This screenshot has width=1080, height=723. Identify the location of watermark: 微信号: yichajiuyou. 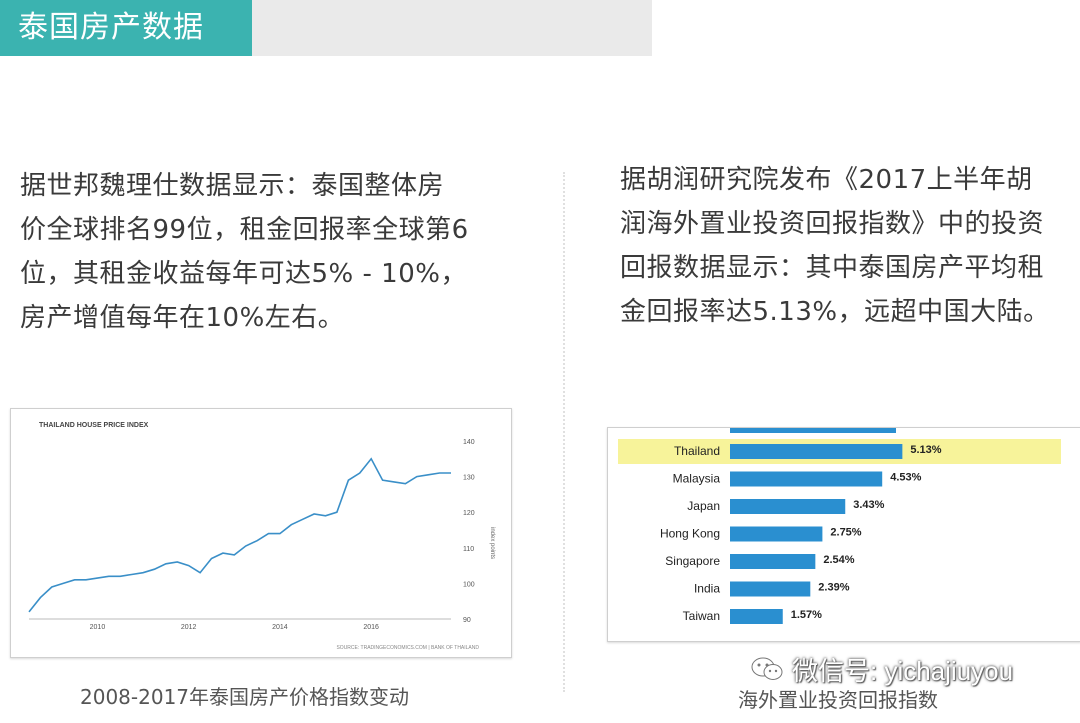
(881, 669).